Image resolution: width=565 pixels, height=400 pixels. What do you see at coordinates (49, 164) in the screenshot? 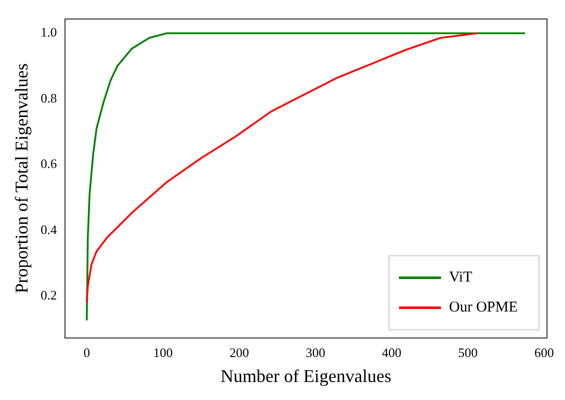
I see `y-tick-label: 0.6` at bounding box center [49, 164].